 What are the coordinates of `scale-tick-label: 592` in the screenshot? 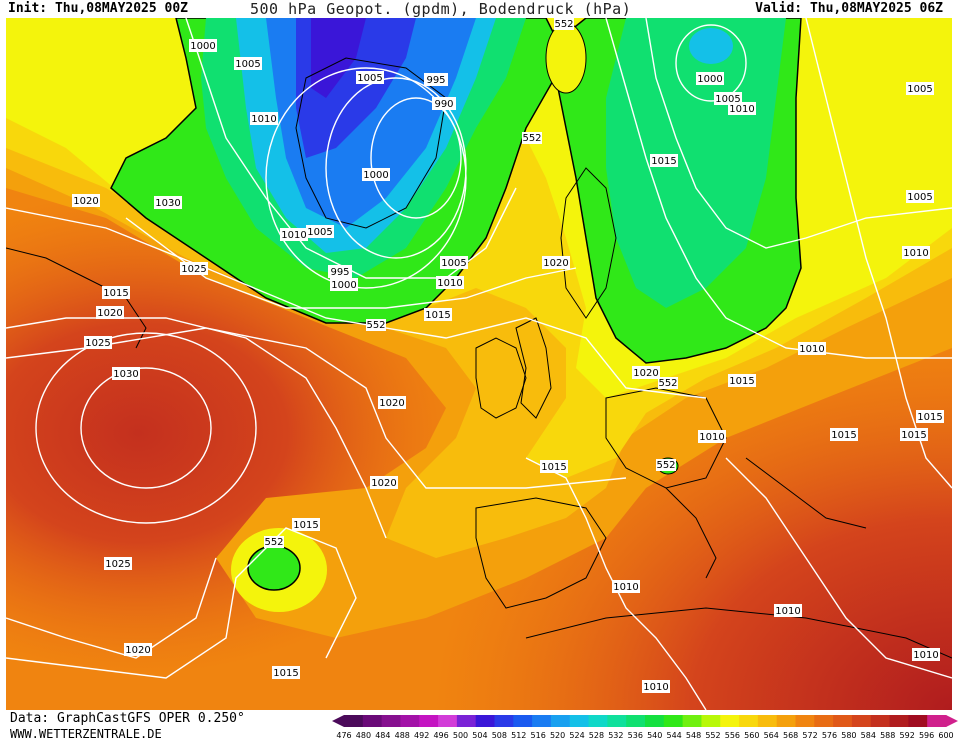 It's located at (907, 735).